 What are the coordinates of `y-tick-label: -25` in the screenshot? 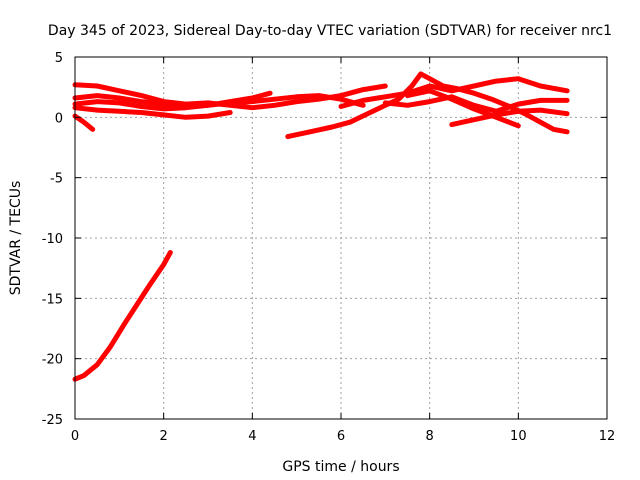 It's located at (52, 420).